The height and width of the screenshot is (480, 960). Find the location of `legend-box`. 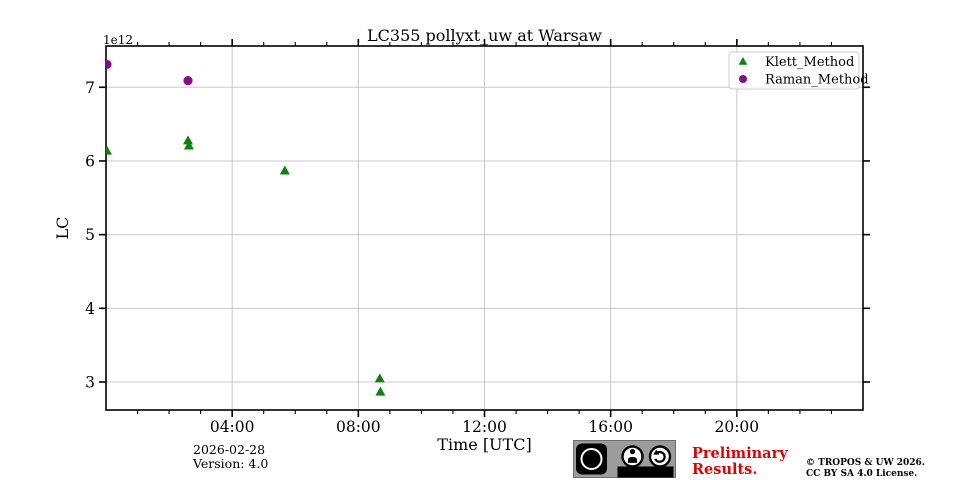

legend-box is located at coordinates (794, 70).